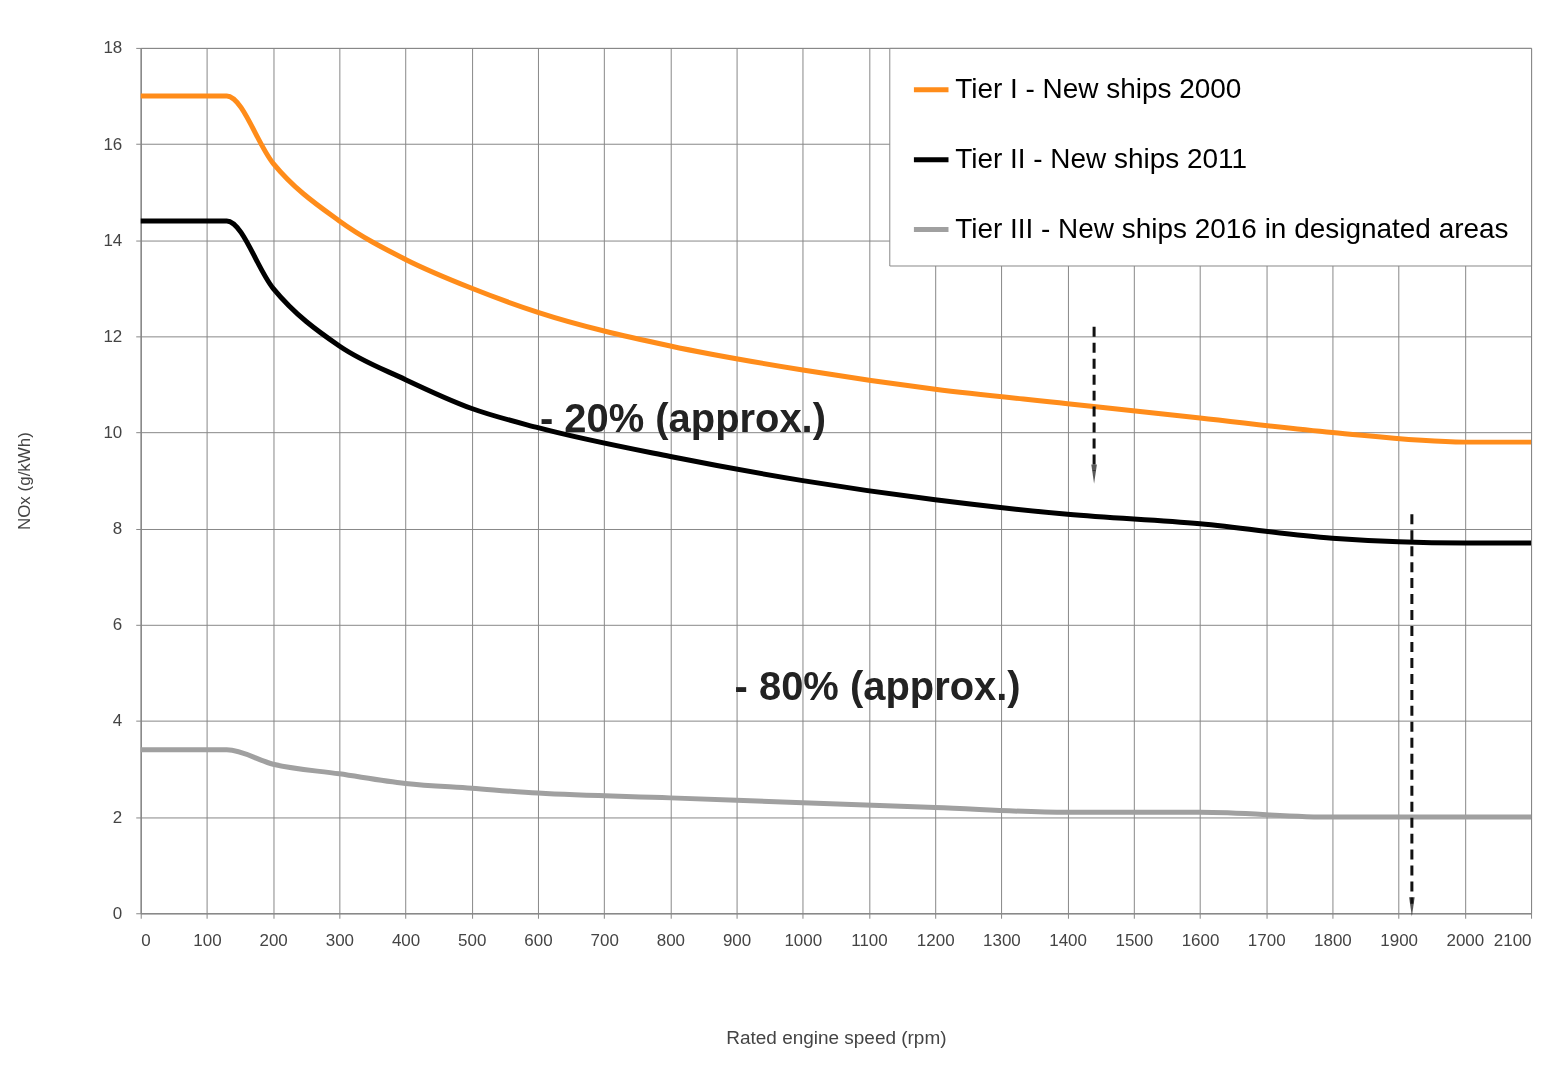  Describe the element at coordinates (113, 144) in the screenshot. I see `y-tick-label: 16` at that location.